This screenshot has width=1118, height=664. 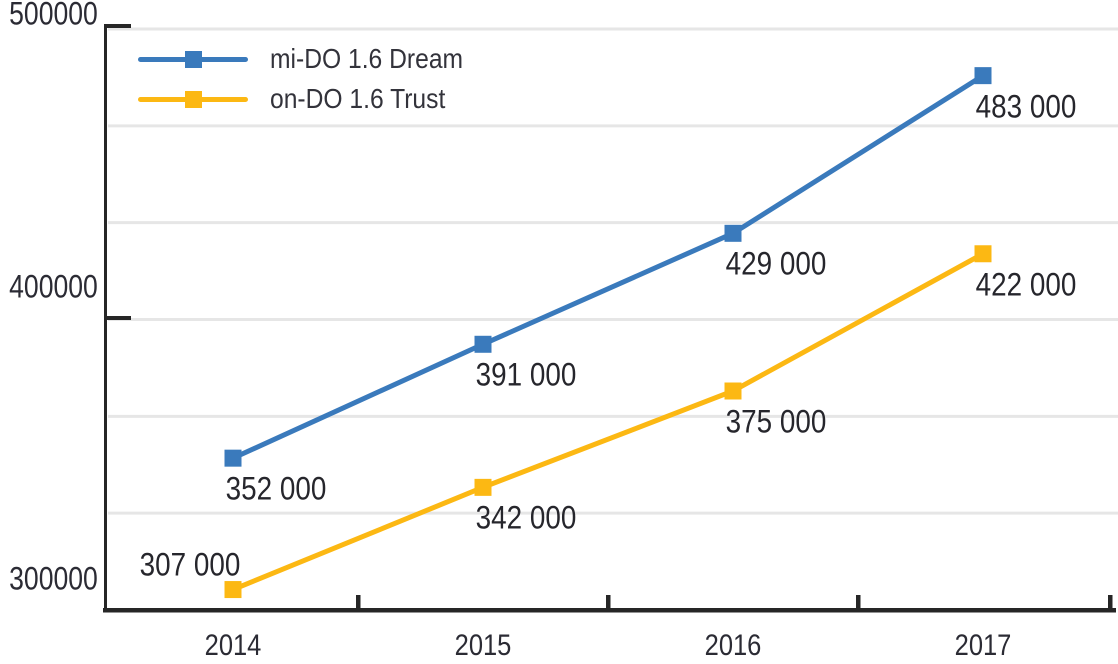 What do you see at coordinates (1026, 106) in the screenshot?
I see `data-point-label: 483 000` at bounding box center [1026, 106].